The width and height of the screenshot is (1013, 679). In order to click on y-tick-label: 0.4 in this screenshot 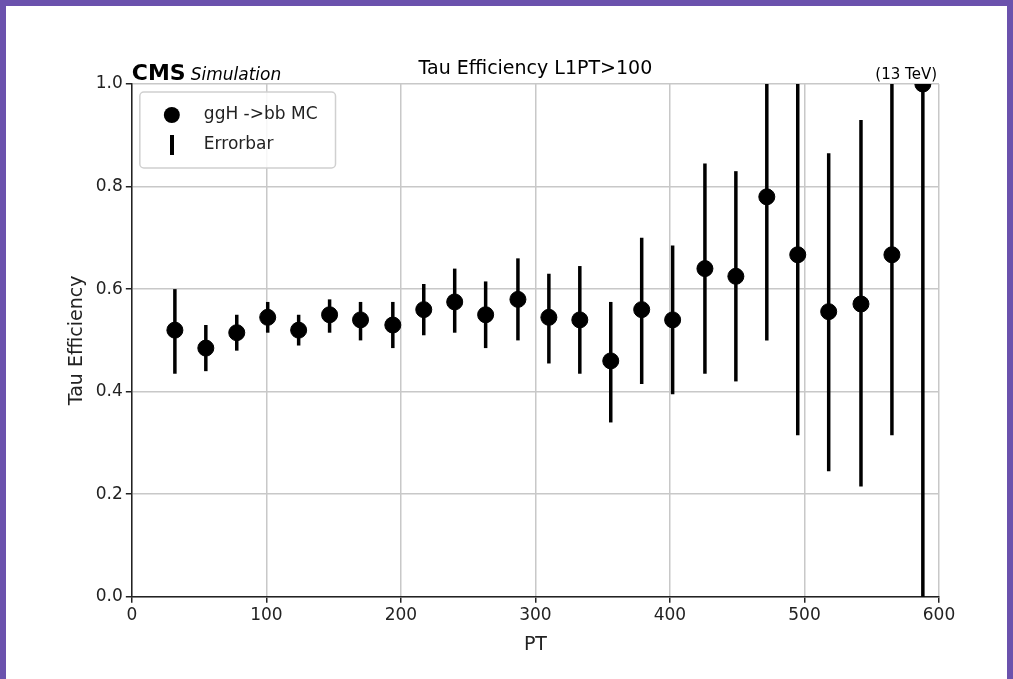, I will do `click(109, 390)`.